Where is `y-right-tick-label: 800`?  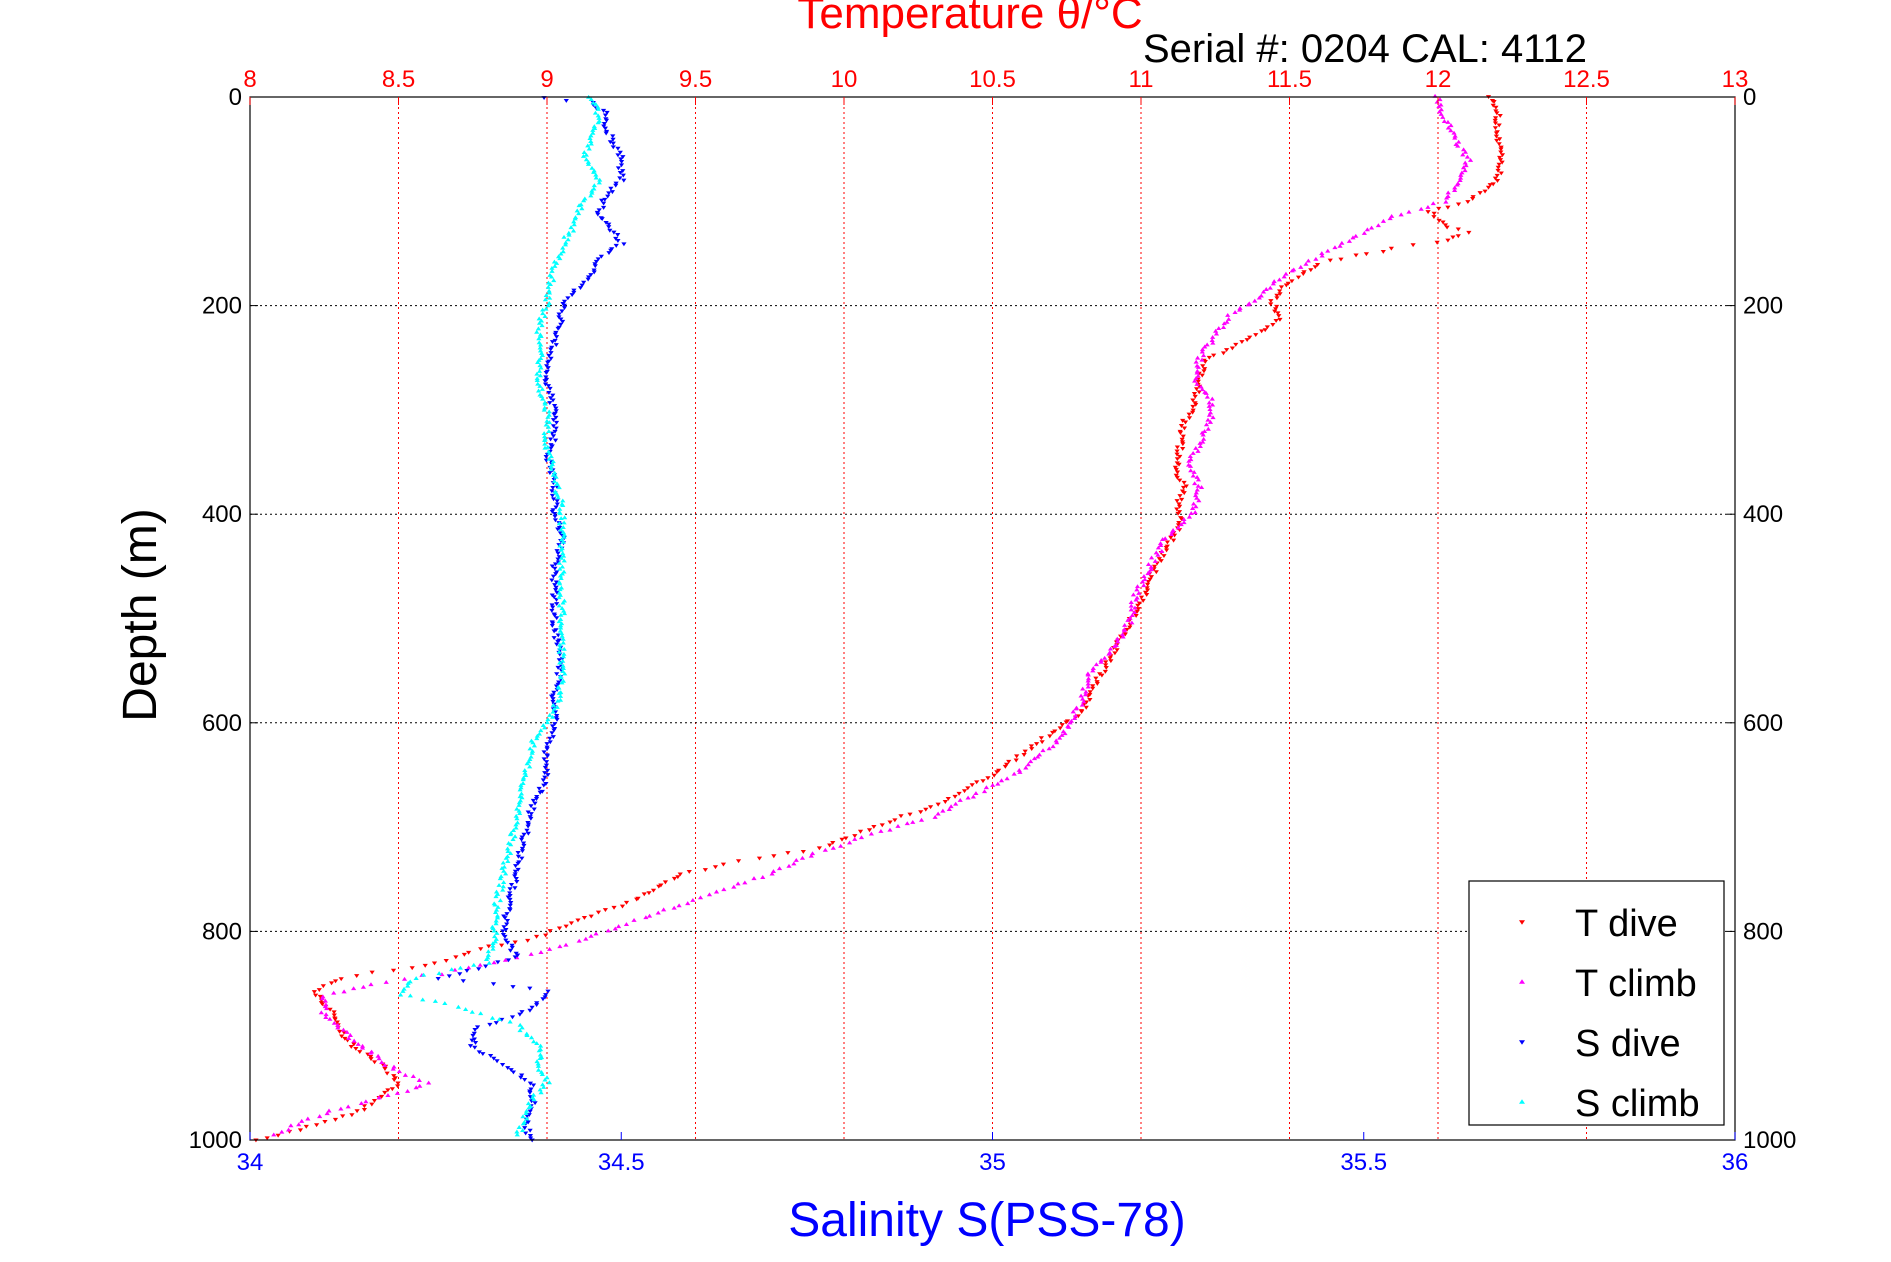
y-right-tick-label: 800 is located at coordinates (1763, 931).